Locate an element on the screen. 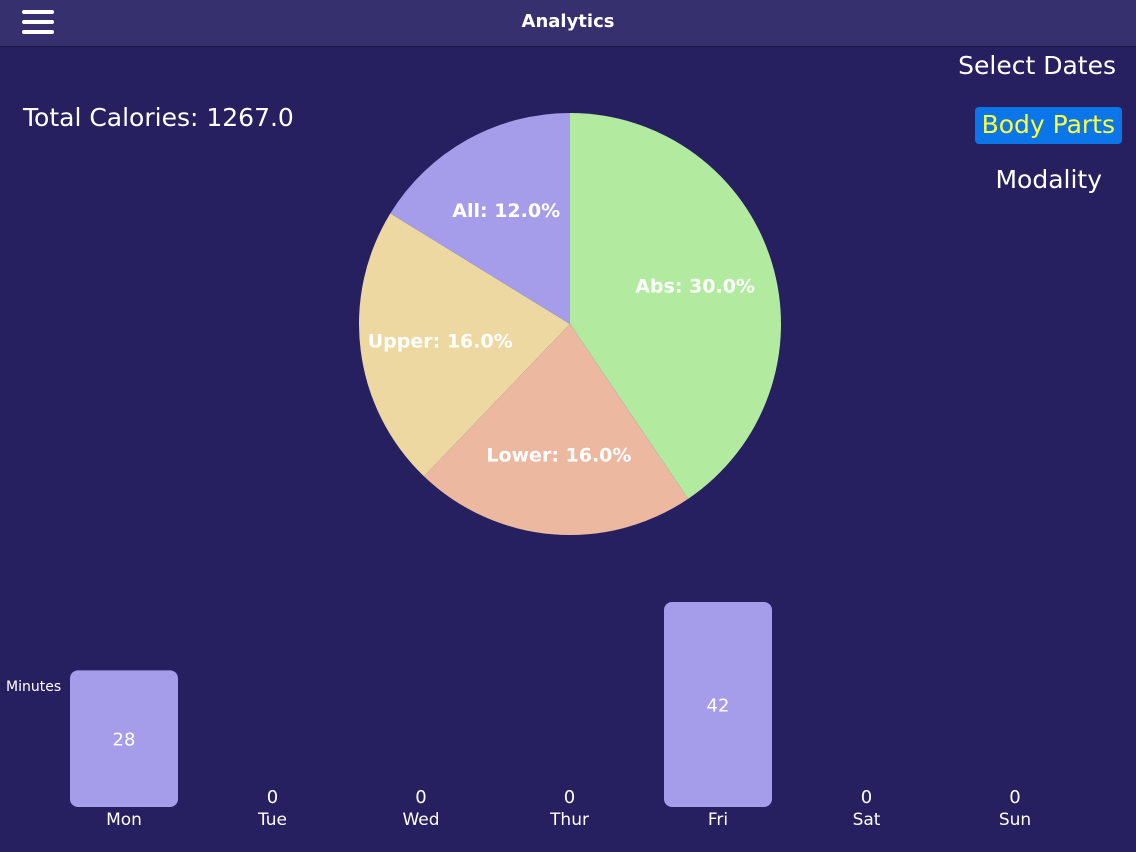  x-tick-label: Sat is located at coordinates (867, 820).